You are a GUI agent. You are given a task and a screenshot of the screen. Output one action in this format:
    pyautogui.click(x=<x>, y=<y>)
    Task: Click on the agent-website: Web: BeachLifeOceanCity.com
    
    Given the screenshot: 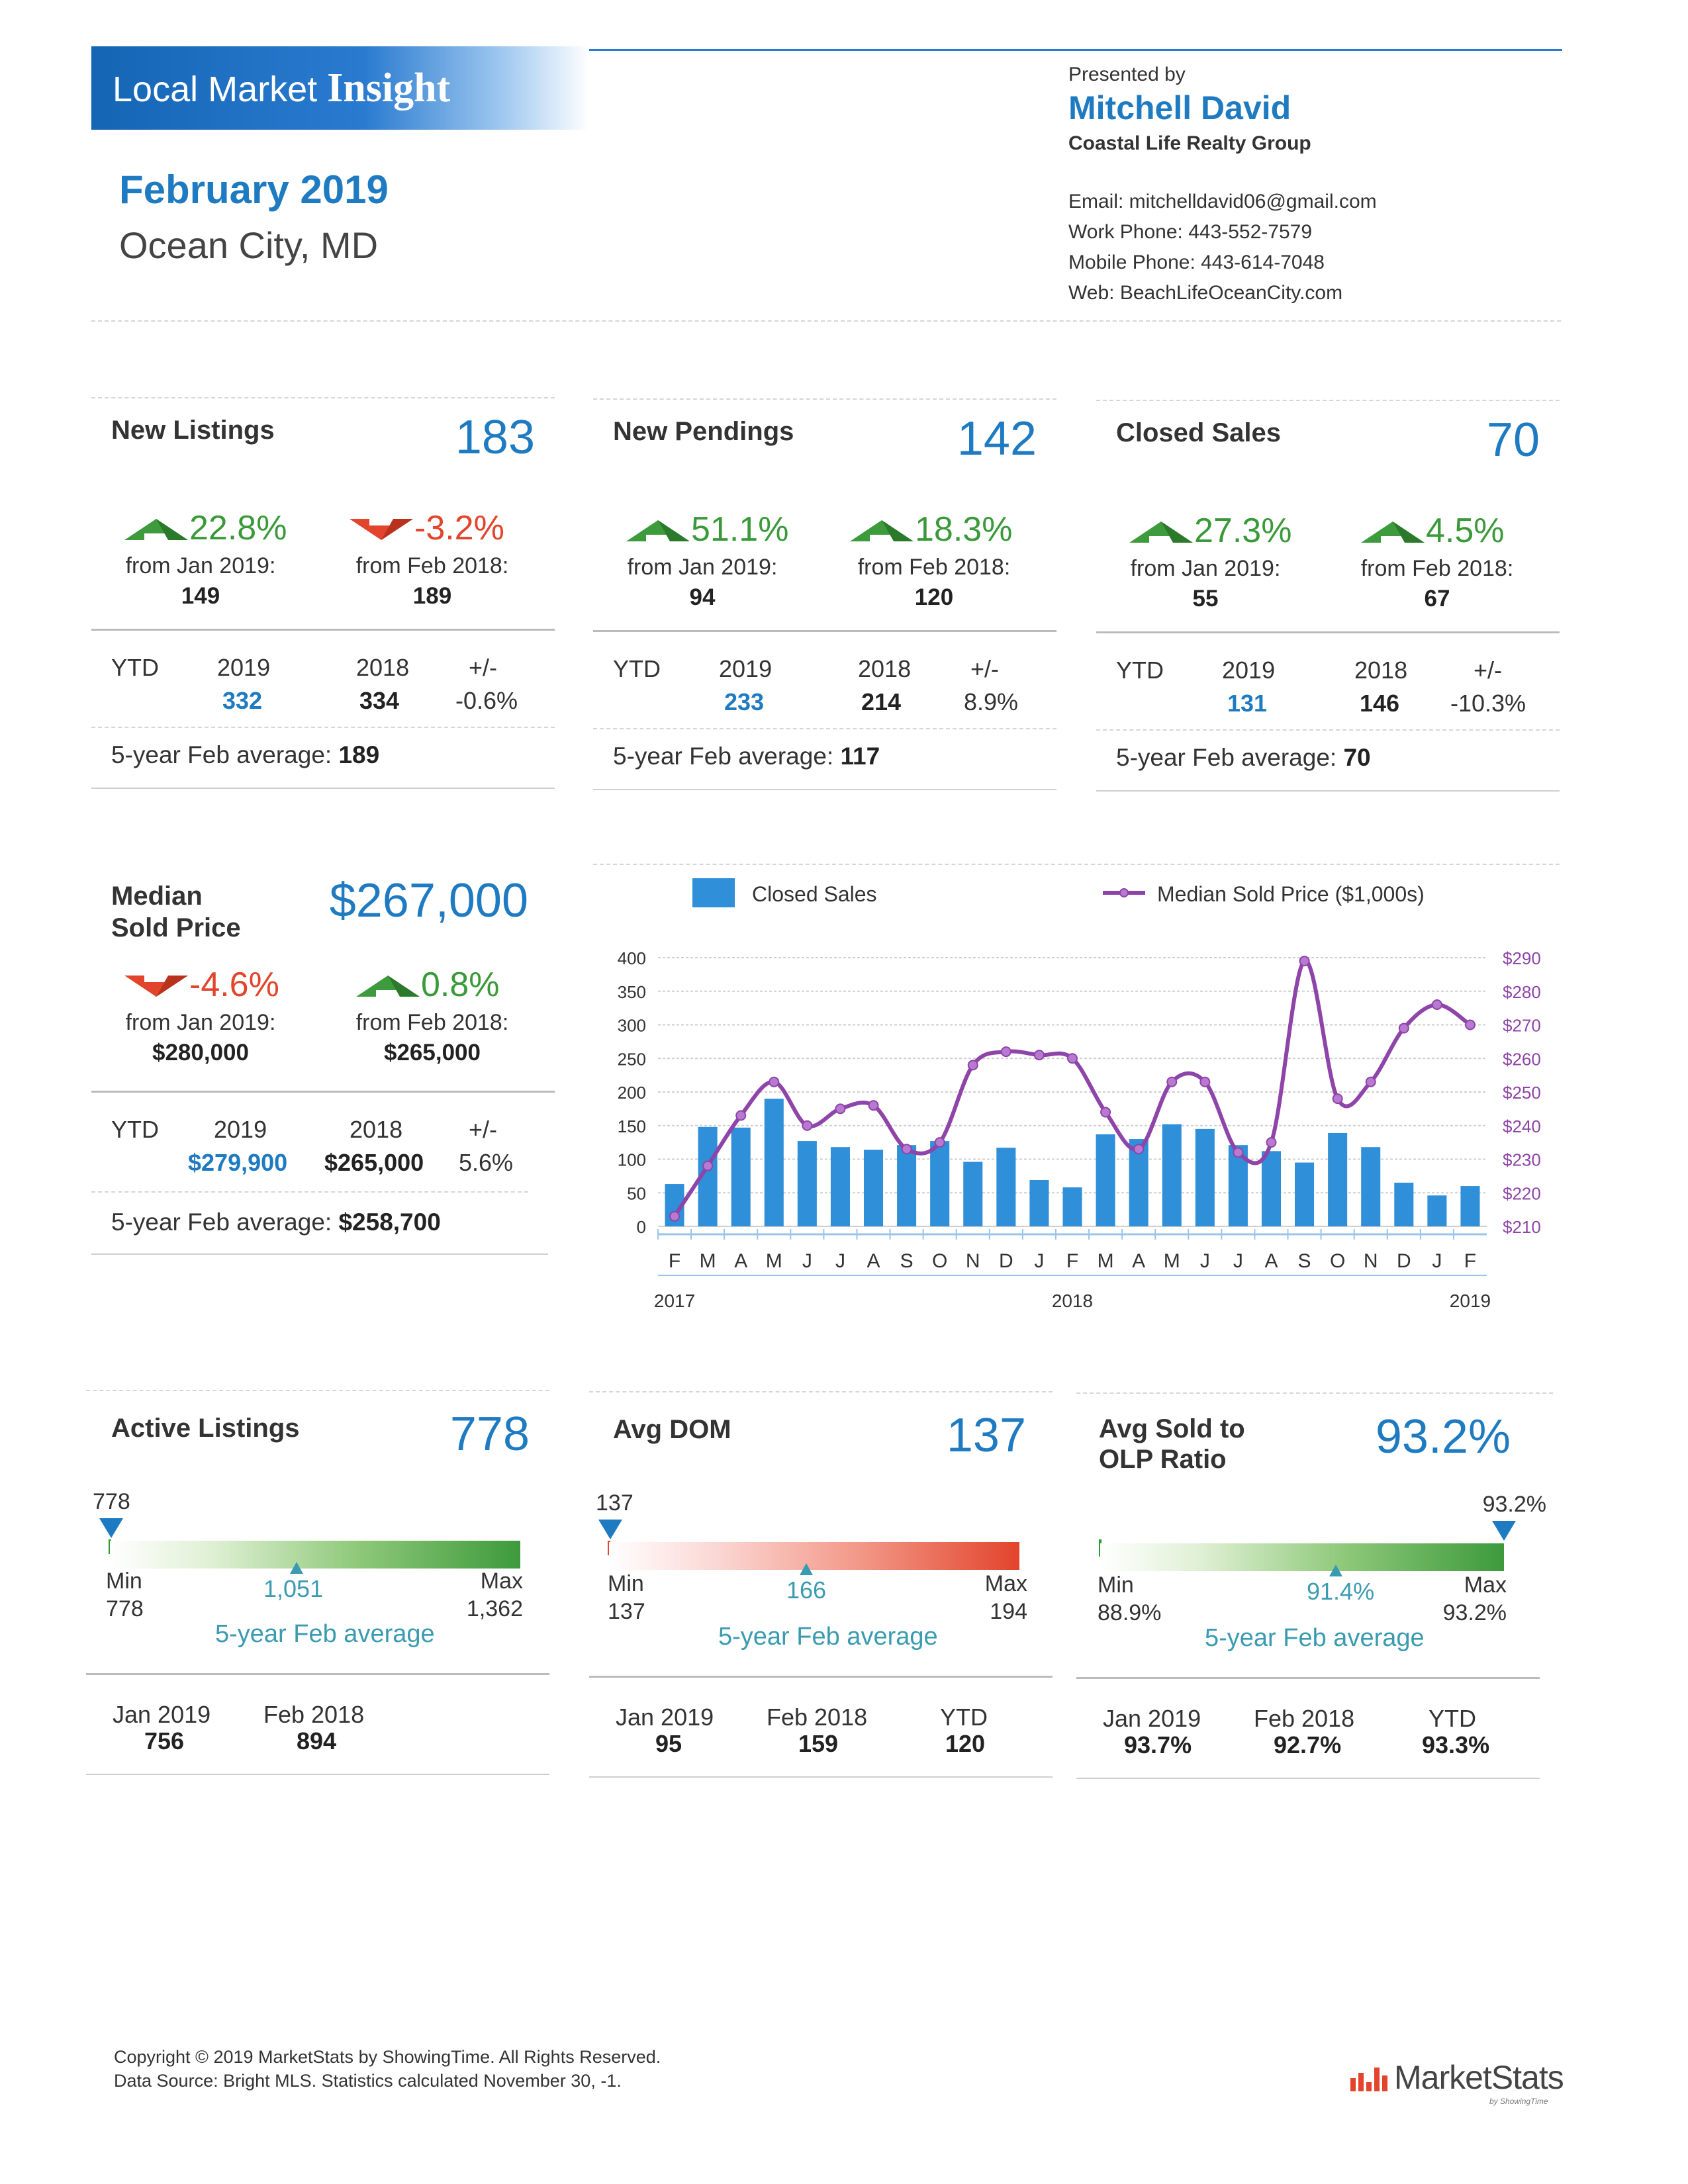 What is the action you would take?
    pyautogui.click(x=1205, y=293)
    